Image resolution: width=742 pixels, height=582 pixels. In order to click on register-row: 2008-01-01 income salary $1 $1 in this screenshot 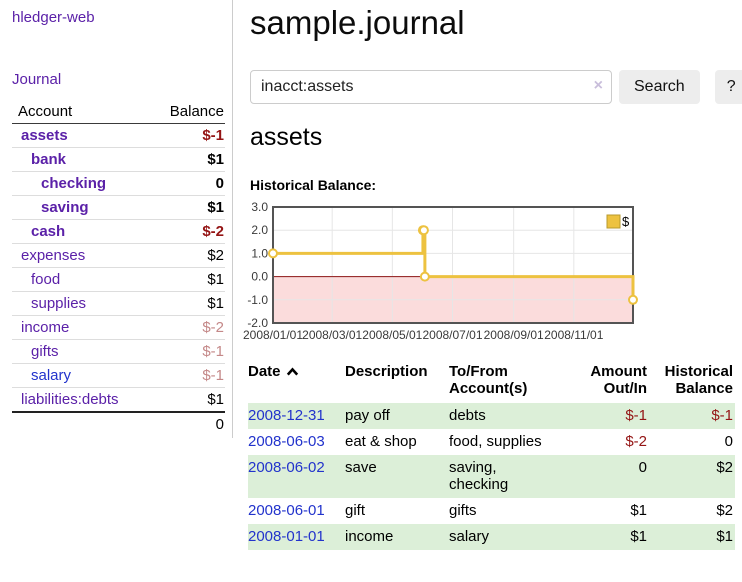, I will do `click(491, 537)`.